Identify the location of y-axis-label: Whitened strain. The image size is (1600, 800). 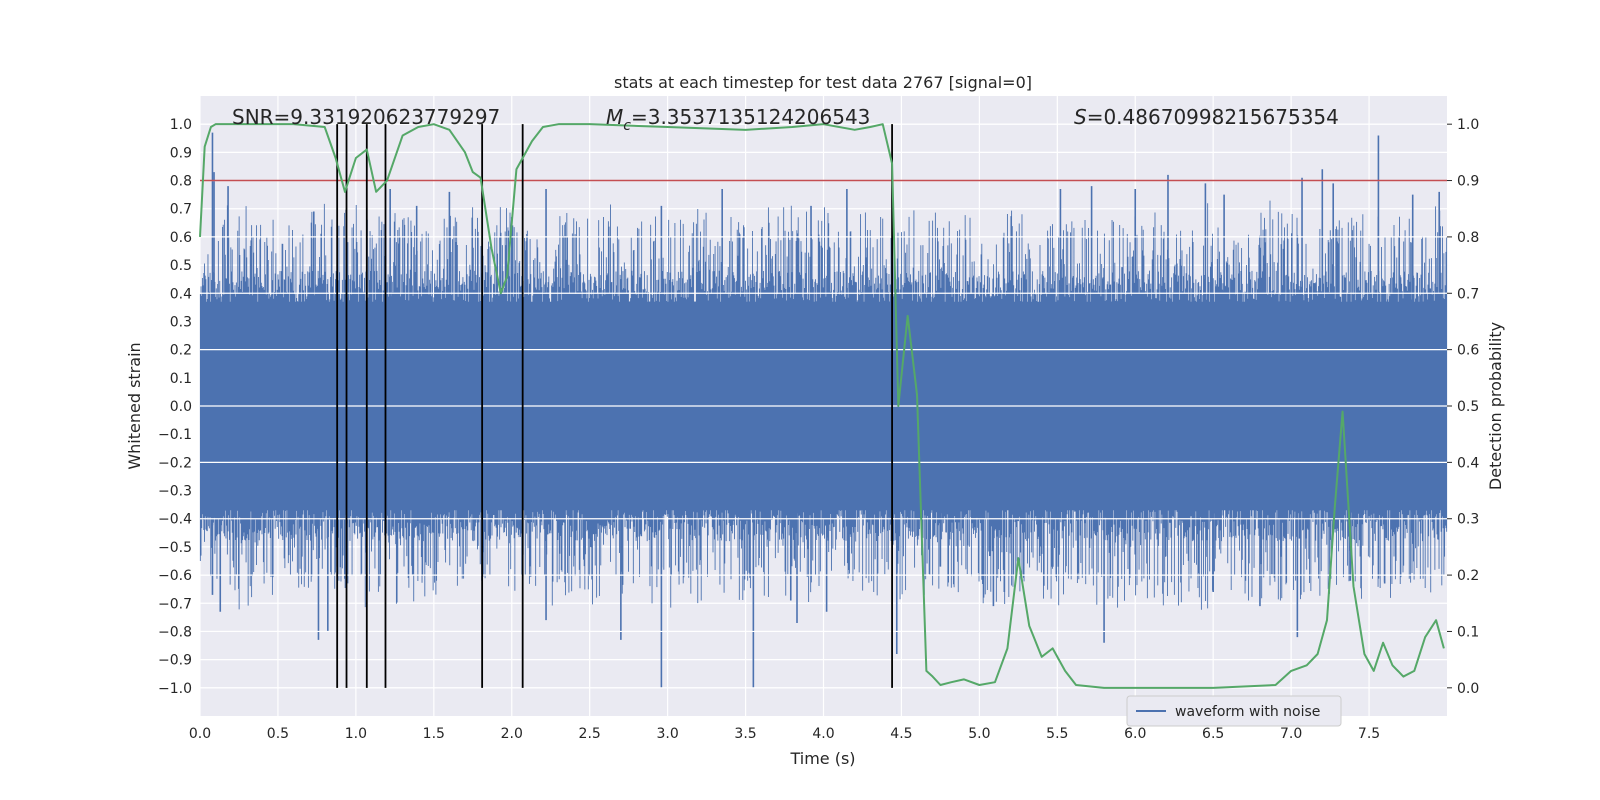
(134, 405).